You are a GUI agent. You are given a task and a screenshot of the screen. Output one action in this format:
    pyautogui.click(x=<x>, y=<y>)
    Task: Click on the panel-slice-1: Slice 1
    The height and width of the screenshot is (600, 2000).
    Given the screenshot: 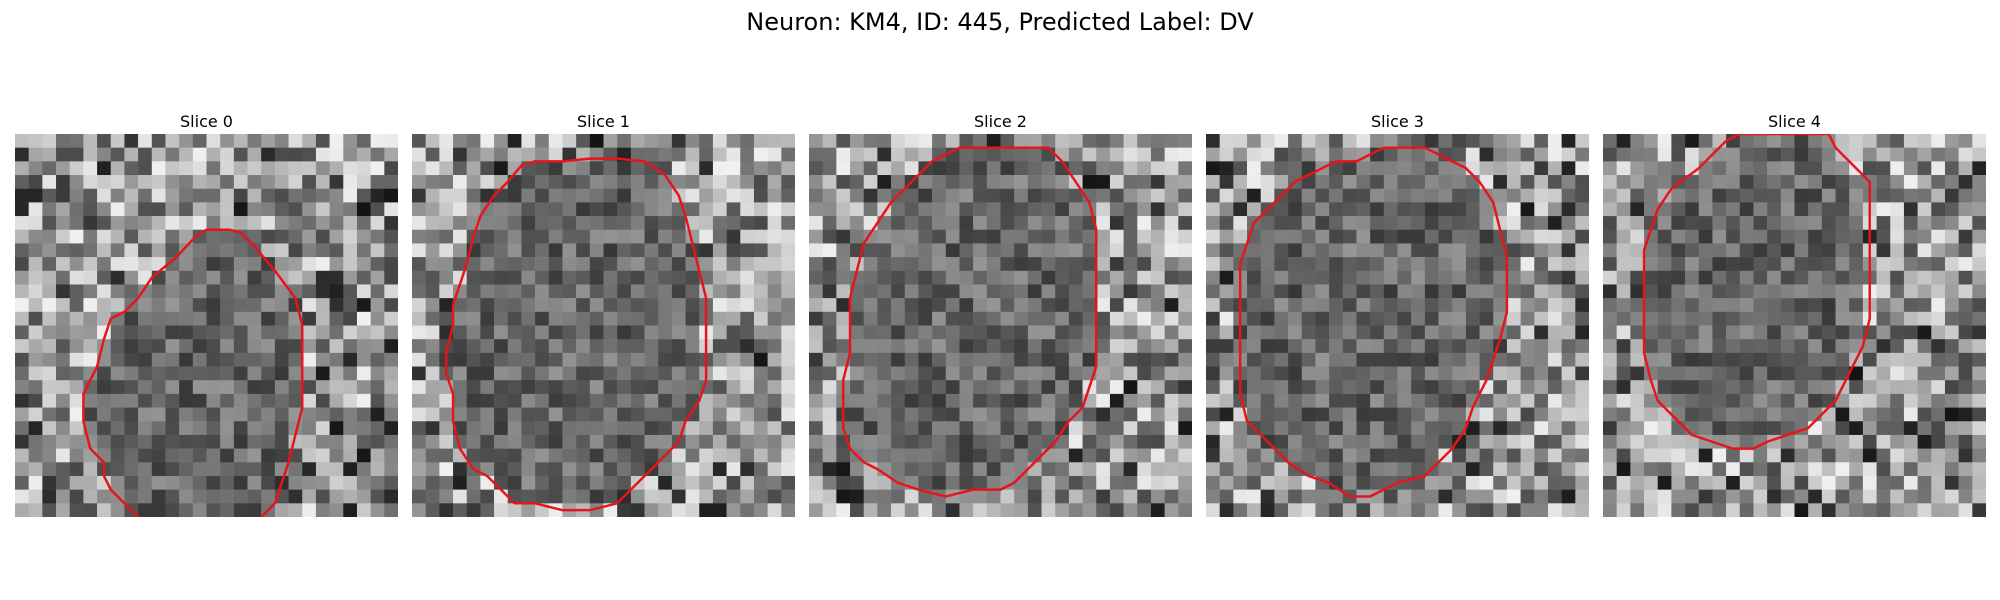 What is the action you would take?
    pyautogui.click(x=603, y=313)
    